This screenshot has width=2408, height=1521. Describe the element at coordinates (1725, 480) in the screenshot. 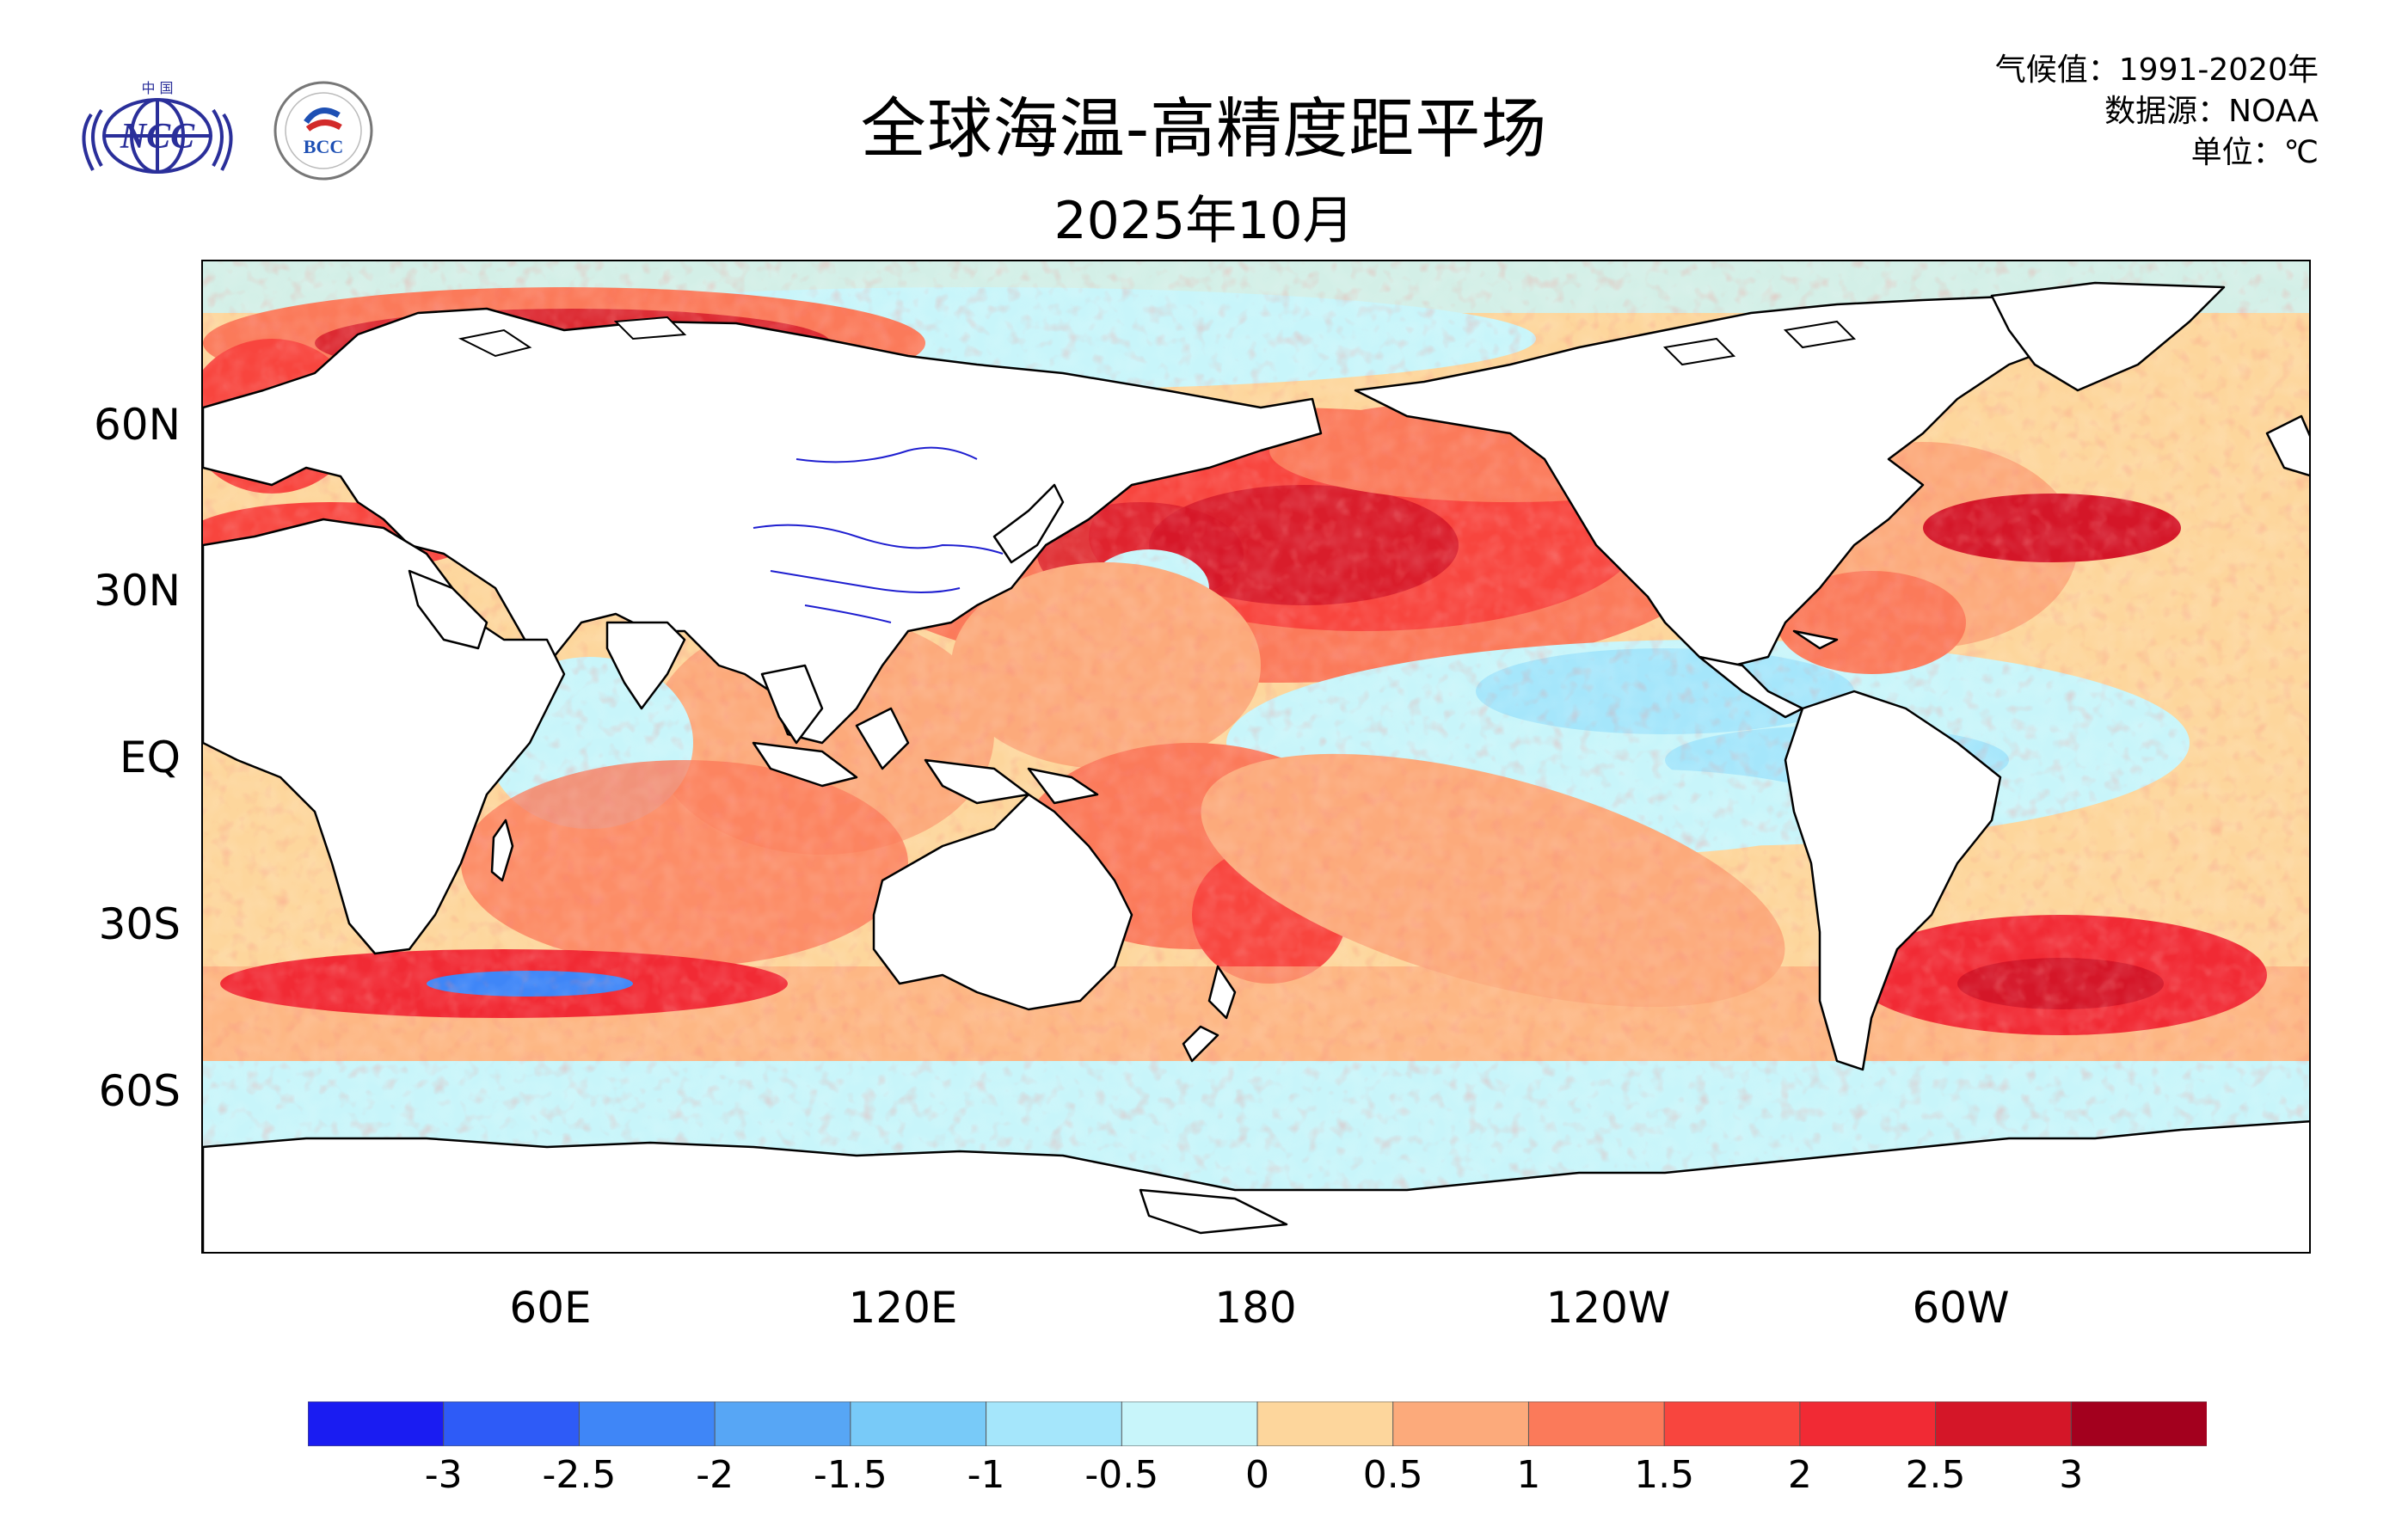

I see `north-america-land` at that location.